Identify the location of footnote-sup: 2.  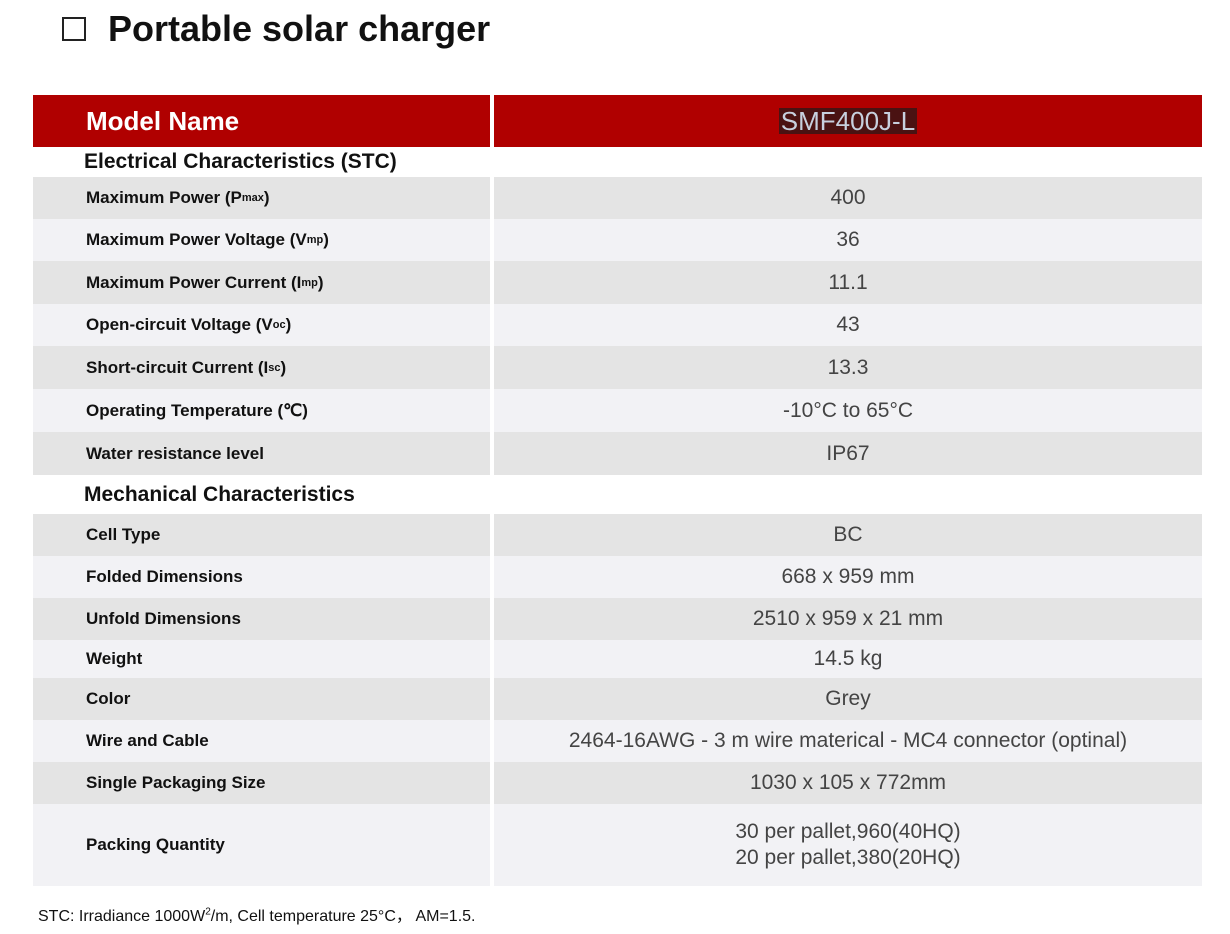
(208, 912).